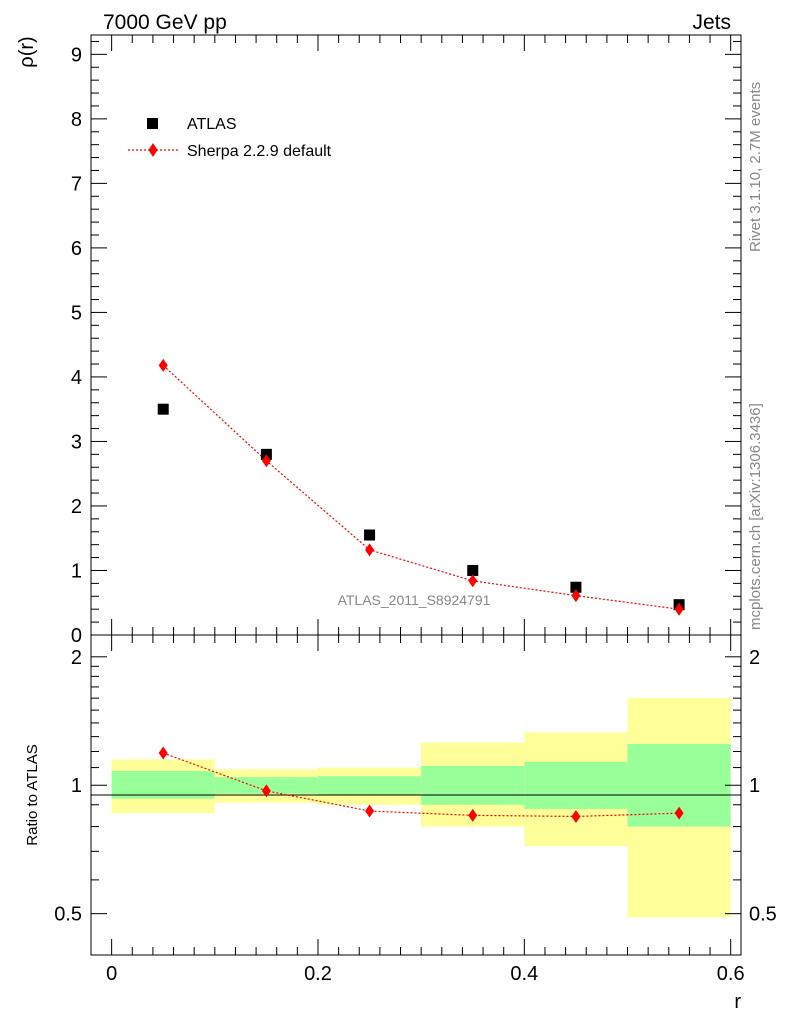 The height and width of the screenshot is (1024, 786). What do you see at coordinates (76, 571) in the screenshot?
I see `main-y-tick-label: 1` at bounding box center [76, 571].